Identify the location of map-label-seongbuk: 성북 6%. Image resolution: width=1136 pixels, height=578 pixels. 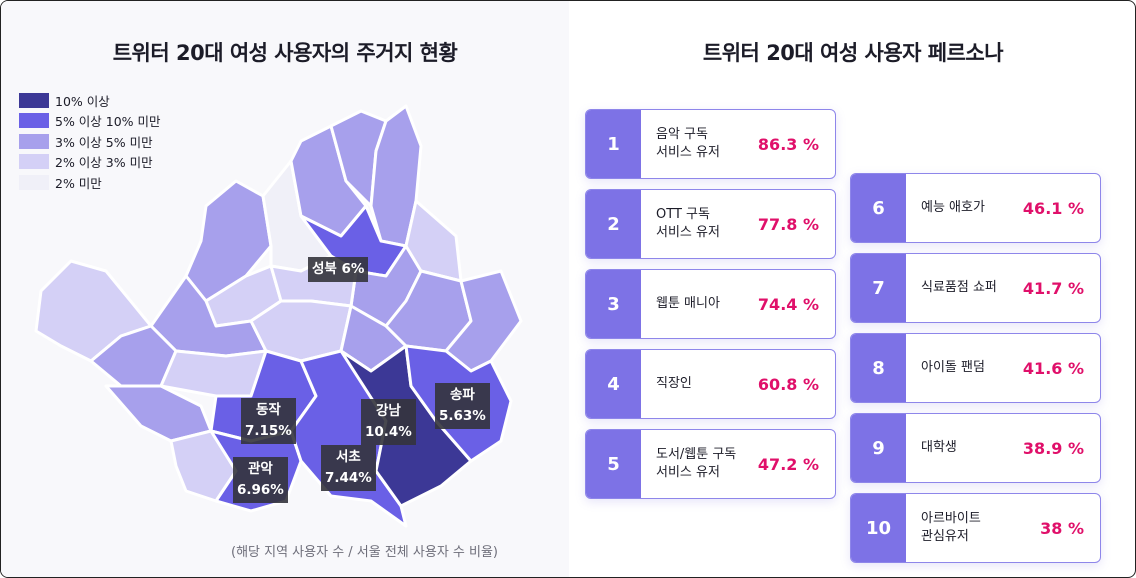
(338, 269).